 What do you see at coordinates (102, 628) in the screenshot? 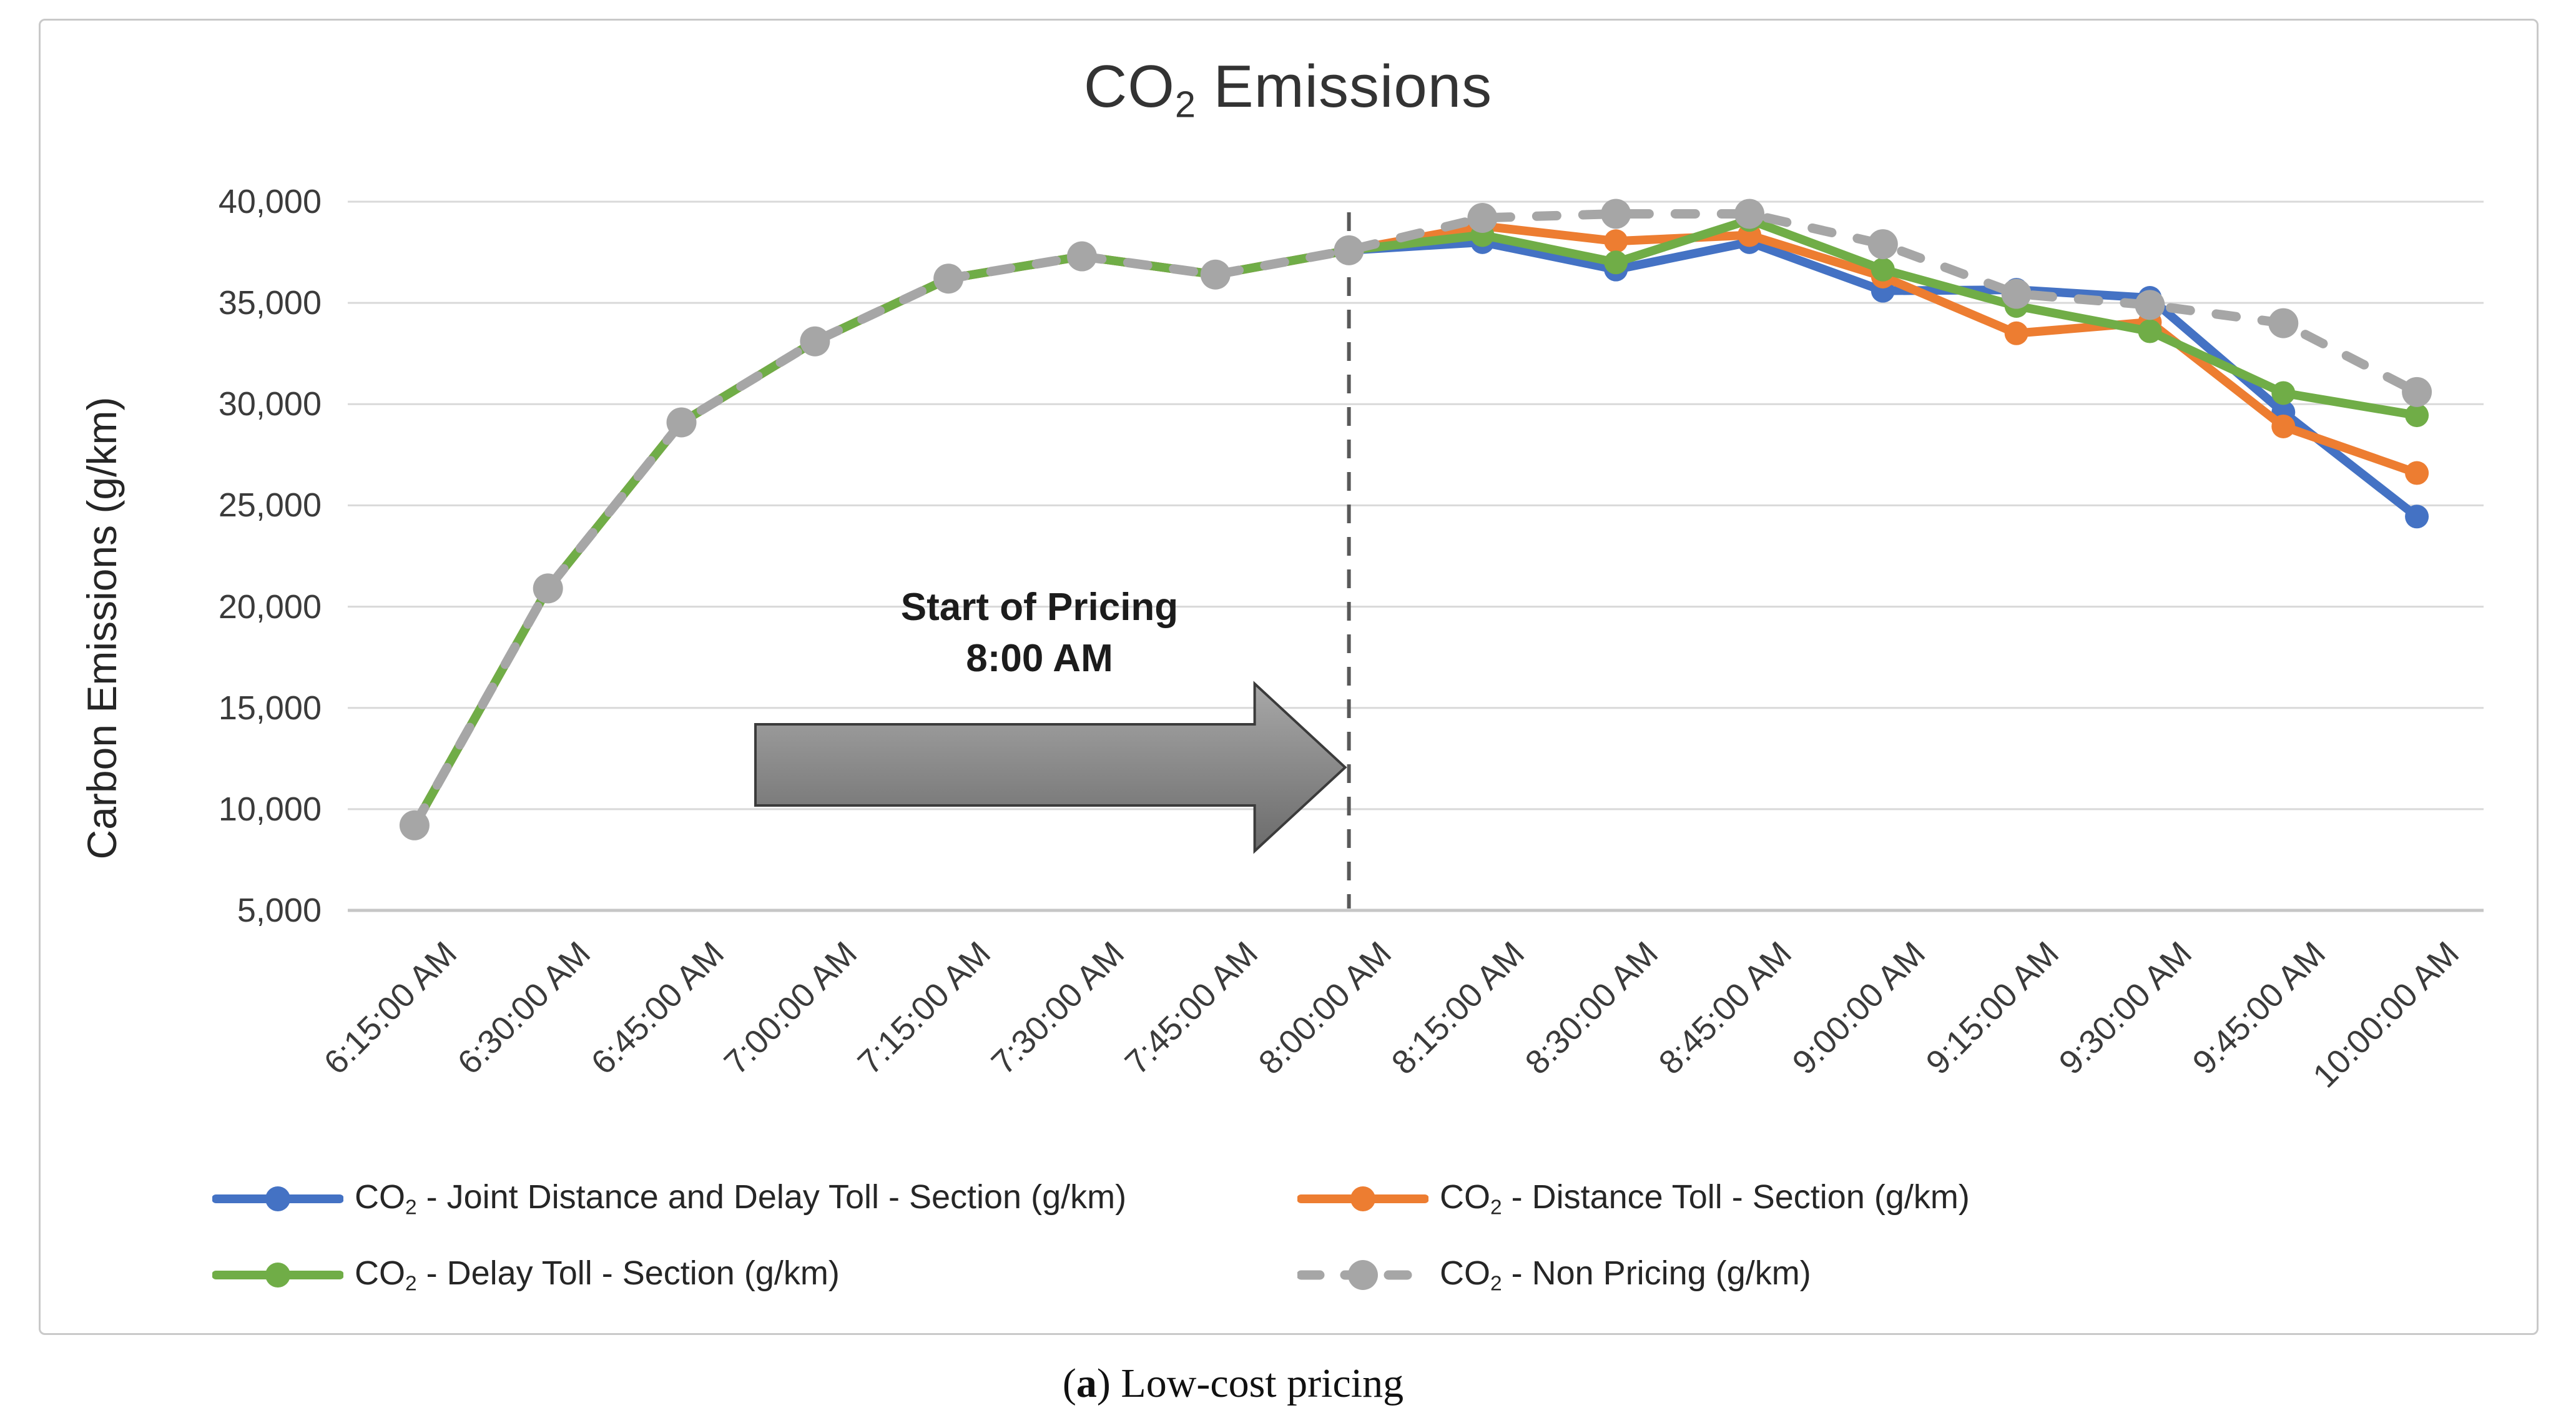
I see `y-axis-title: Carbon Emissions (g/km)` at bounding box center [102, 628].